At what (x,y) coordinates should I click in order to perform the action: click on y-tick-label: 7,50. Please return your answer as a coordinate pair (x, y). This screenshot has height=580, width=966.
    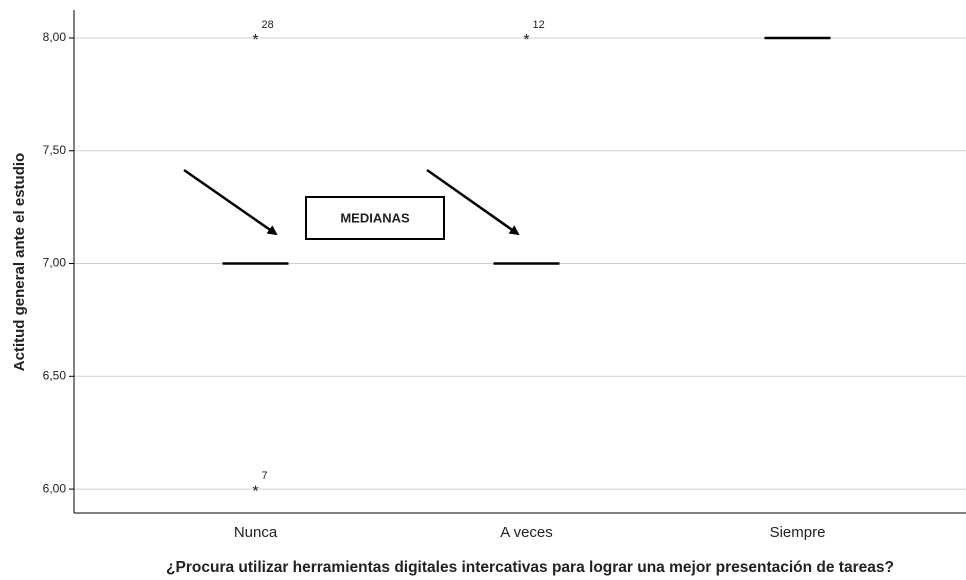
    Looking at the image, I should click on (55, 150).